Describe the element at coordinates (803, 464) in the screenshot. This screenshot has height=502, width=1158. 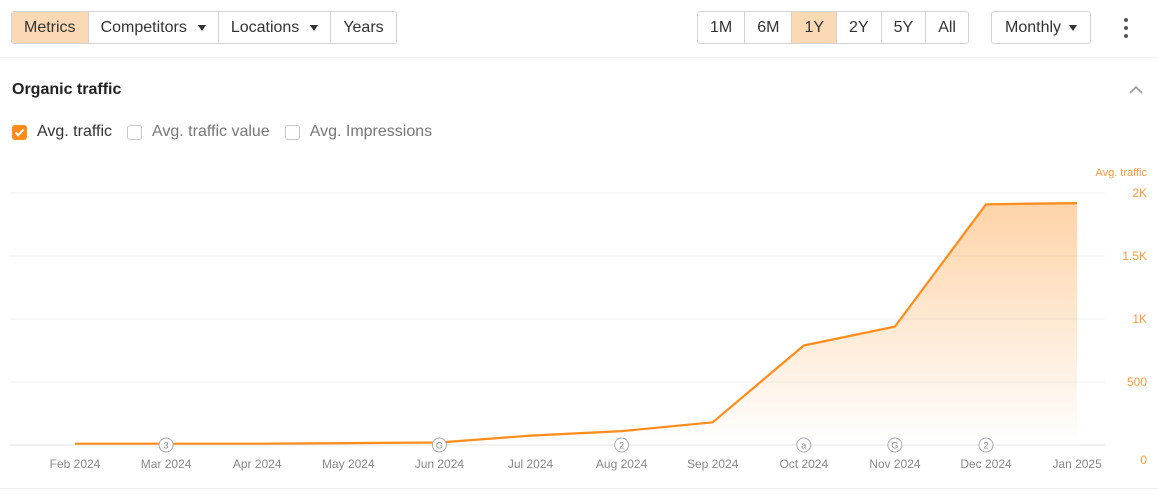
I see `x-tick-label: Oct 2024` at that location.